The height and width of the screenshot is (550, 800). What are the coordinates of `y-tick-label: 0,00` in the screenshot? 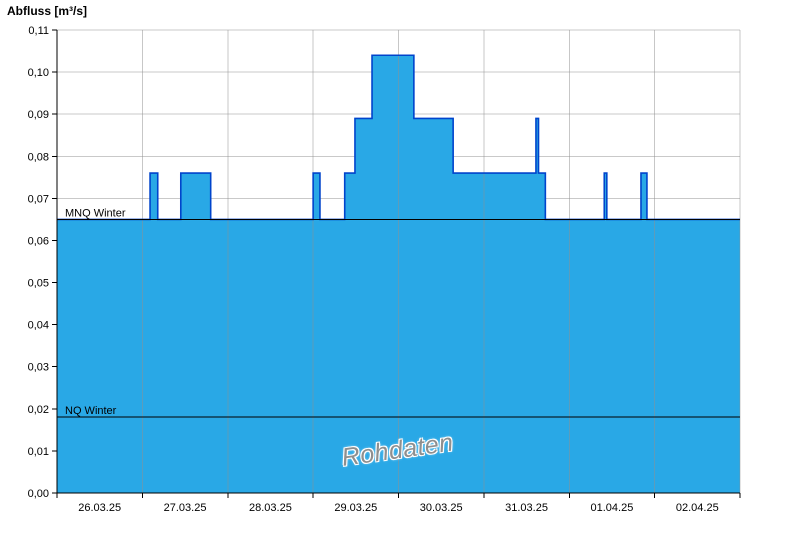 It's located at (38, 494).